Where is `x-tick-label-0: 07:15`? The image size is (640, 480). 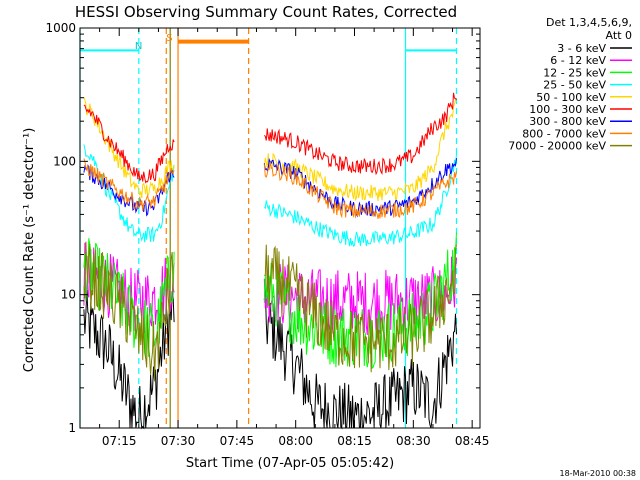 x-tick-label-0: 07:15 is located at coordinates (119, 441).